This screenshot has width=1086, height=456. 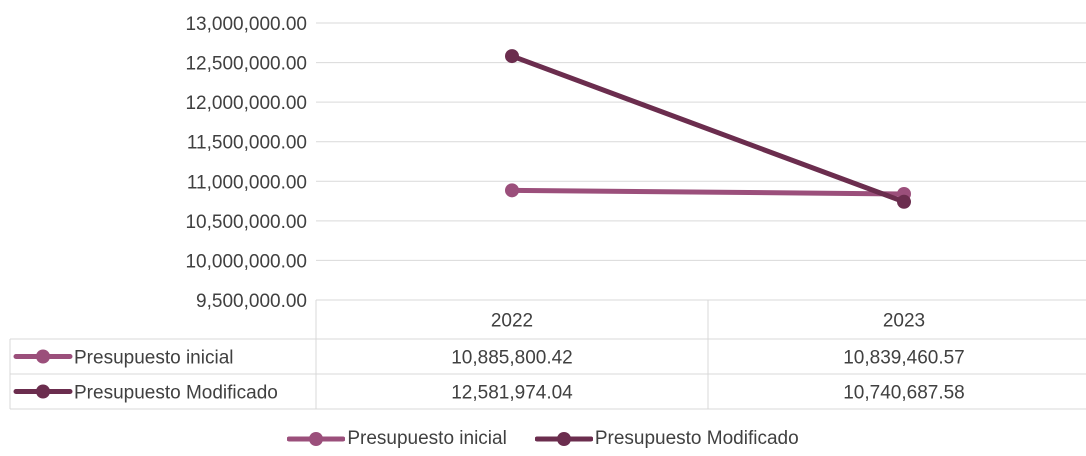 I want to click on y-tick-label: 9,500,000.00, so click(x=251, y=301).